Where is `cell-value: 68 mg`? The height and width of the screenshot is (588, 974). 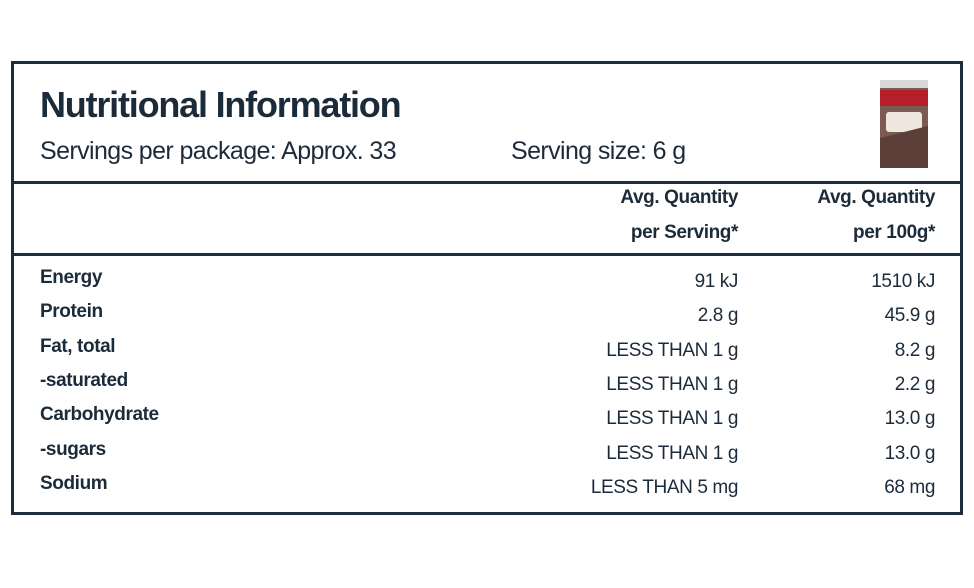
cell-value: 68 mg is located at coordinates (909, 487).